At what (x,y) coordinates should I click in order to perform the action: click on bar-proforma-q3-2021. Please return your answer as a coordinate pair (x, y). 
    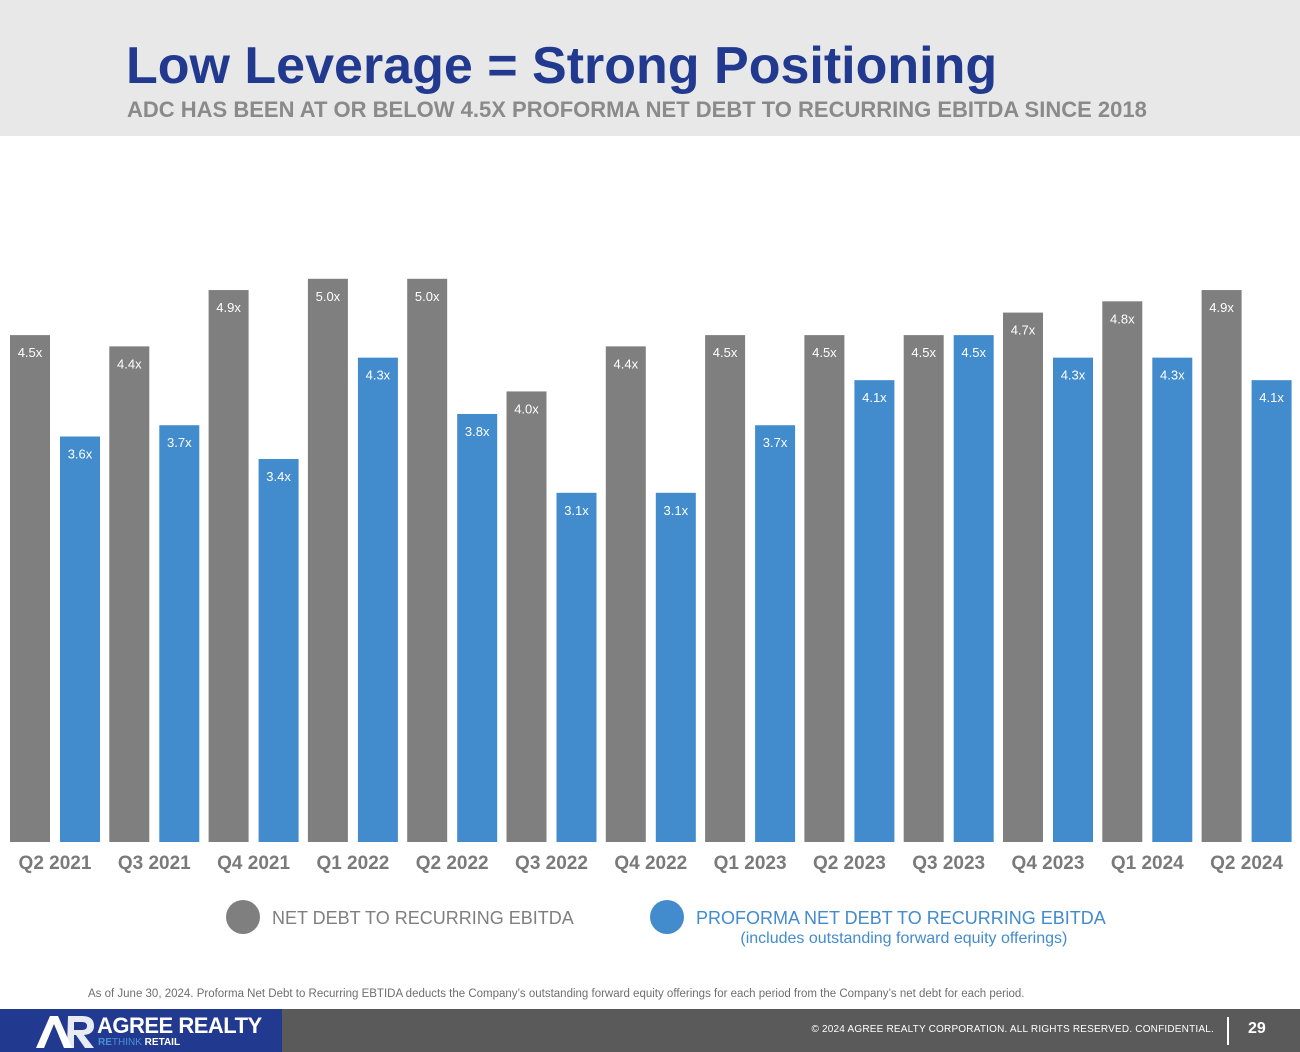
    Looking at the image, I should click on (179, 633).